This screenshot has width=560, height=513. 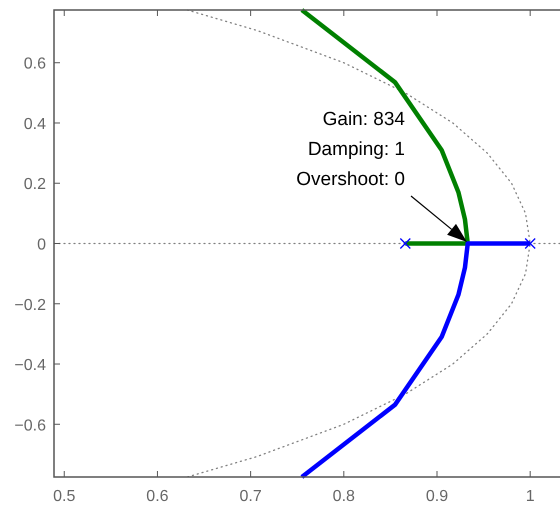 What do you see at coordinates (157, 496) in the screenshot?
I see `x-tick-label: 0.6` at bounding box center [157, 496].